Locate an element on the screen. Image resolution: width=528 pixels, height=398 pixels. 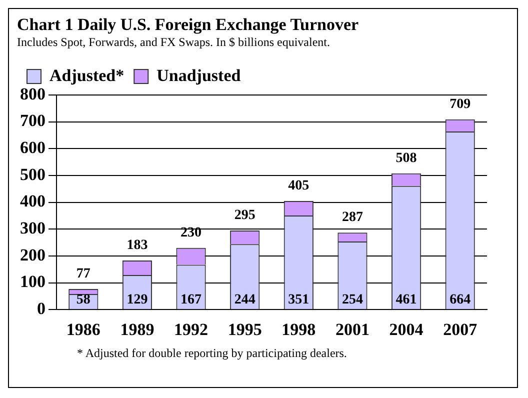
x-tick-label: 1989 is located at coordinates (137, 330).